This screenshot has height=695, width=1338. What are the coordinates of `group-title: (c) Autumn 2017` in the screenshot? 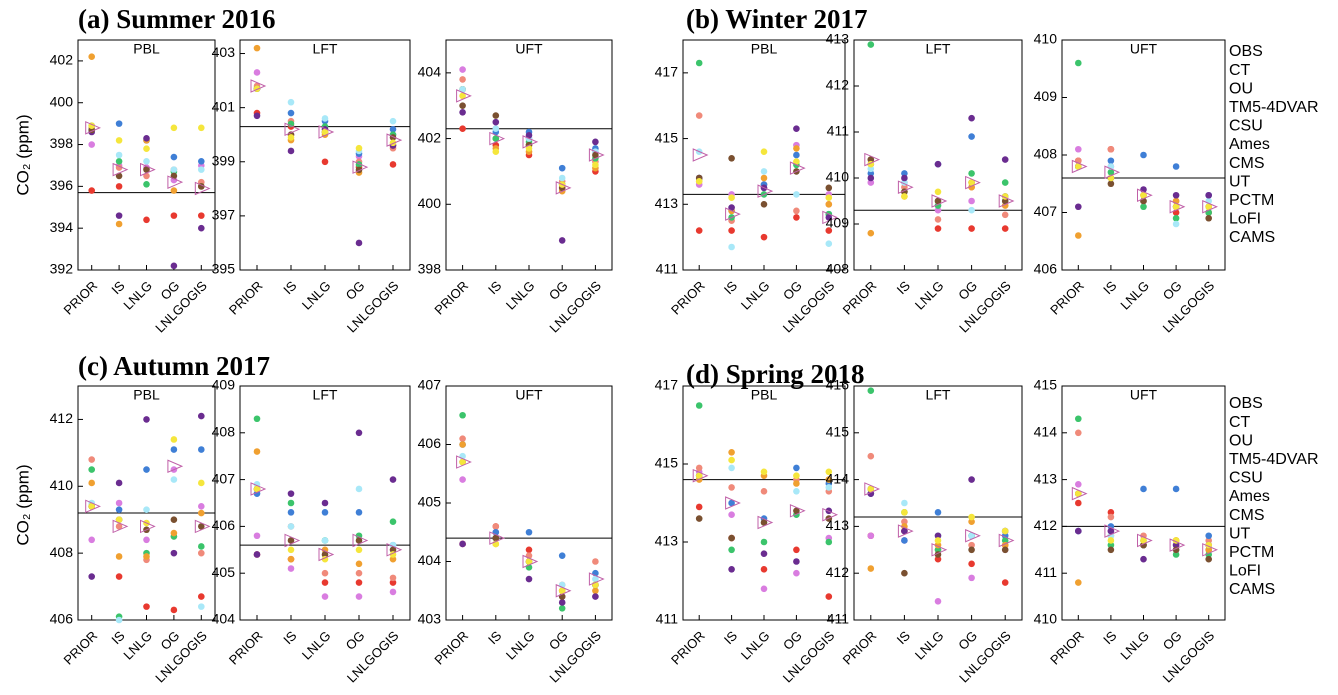 It's located at (174, 366).